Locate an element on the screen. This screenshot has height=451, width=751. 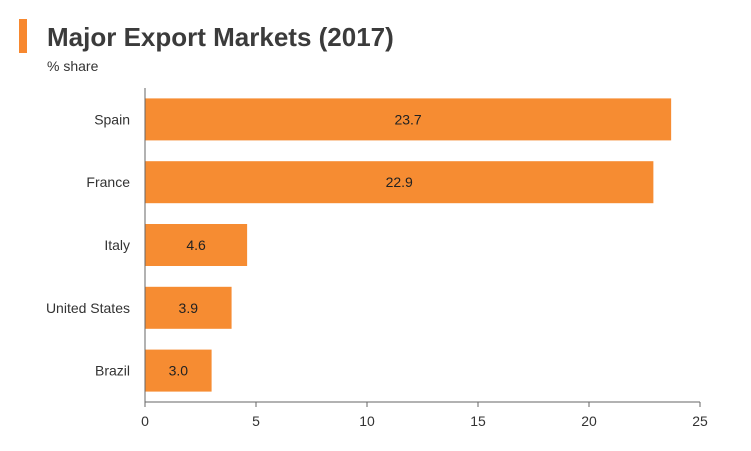
chart-subtitle: % share is located at coordinates (73, 66).